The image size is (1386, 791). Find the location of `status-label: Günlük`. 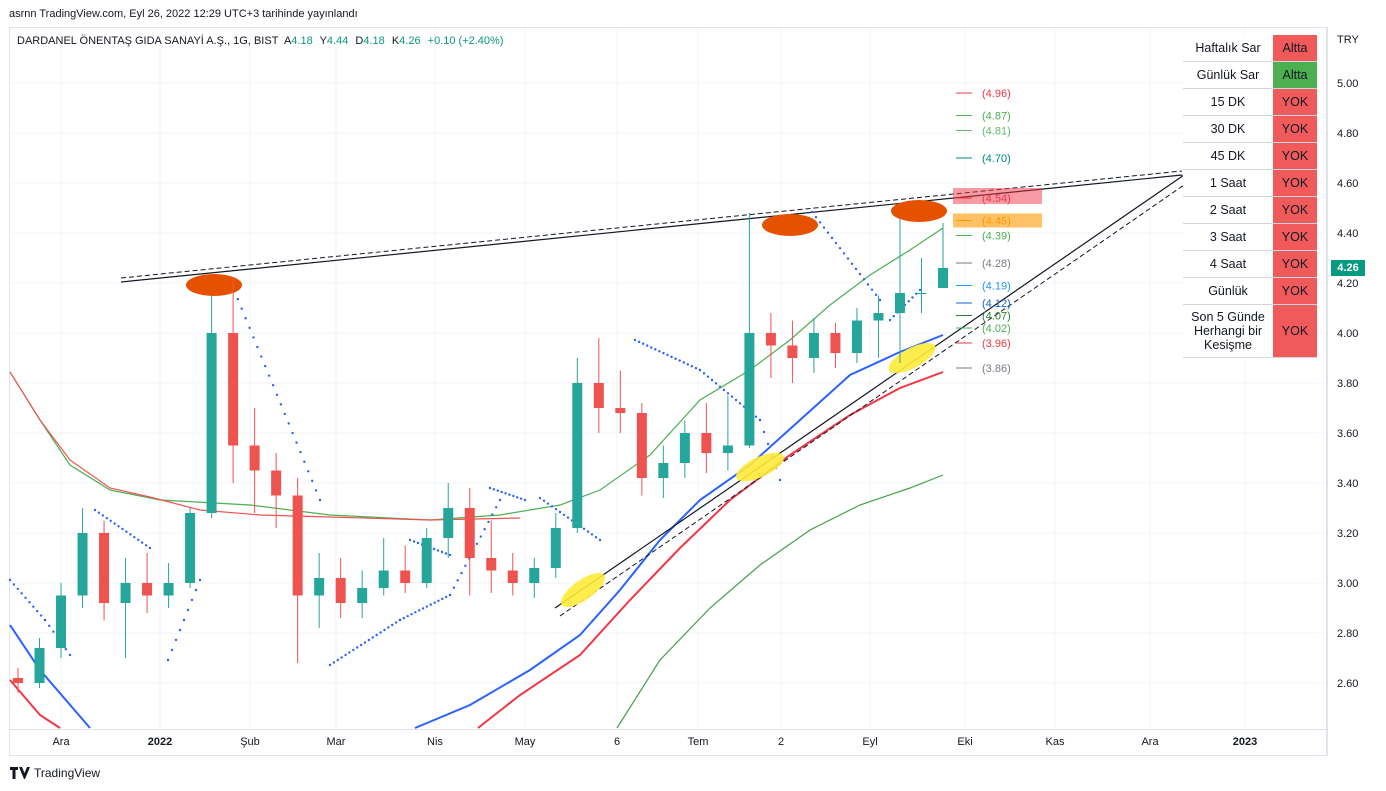

status-label: Günlük is located at coordinates (1228, 291).